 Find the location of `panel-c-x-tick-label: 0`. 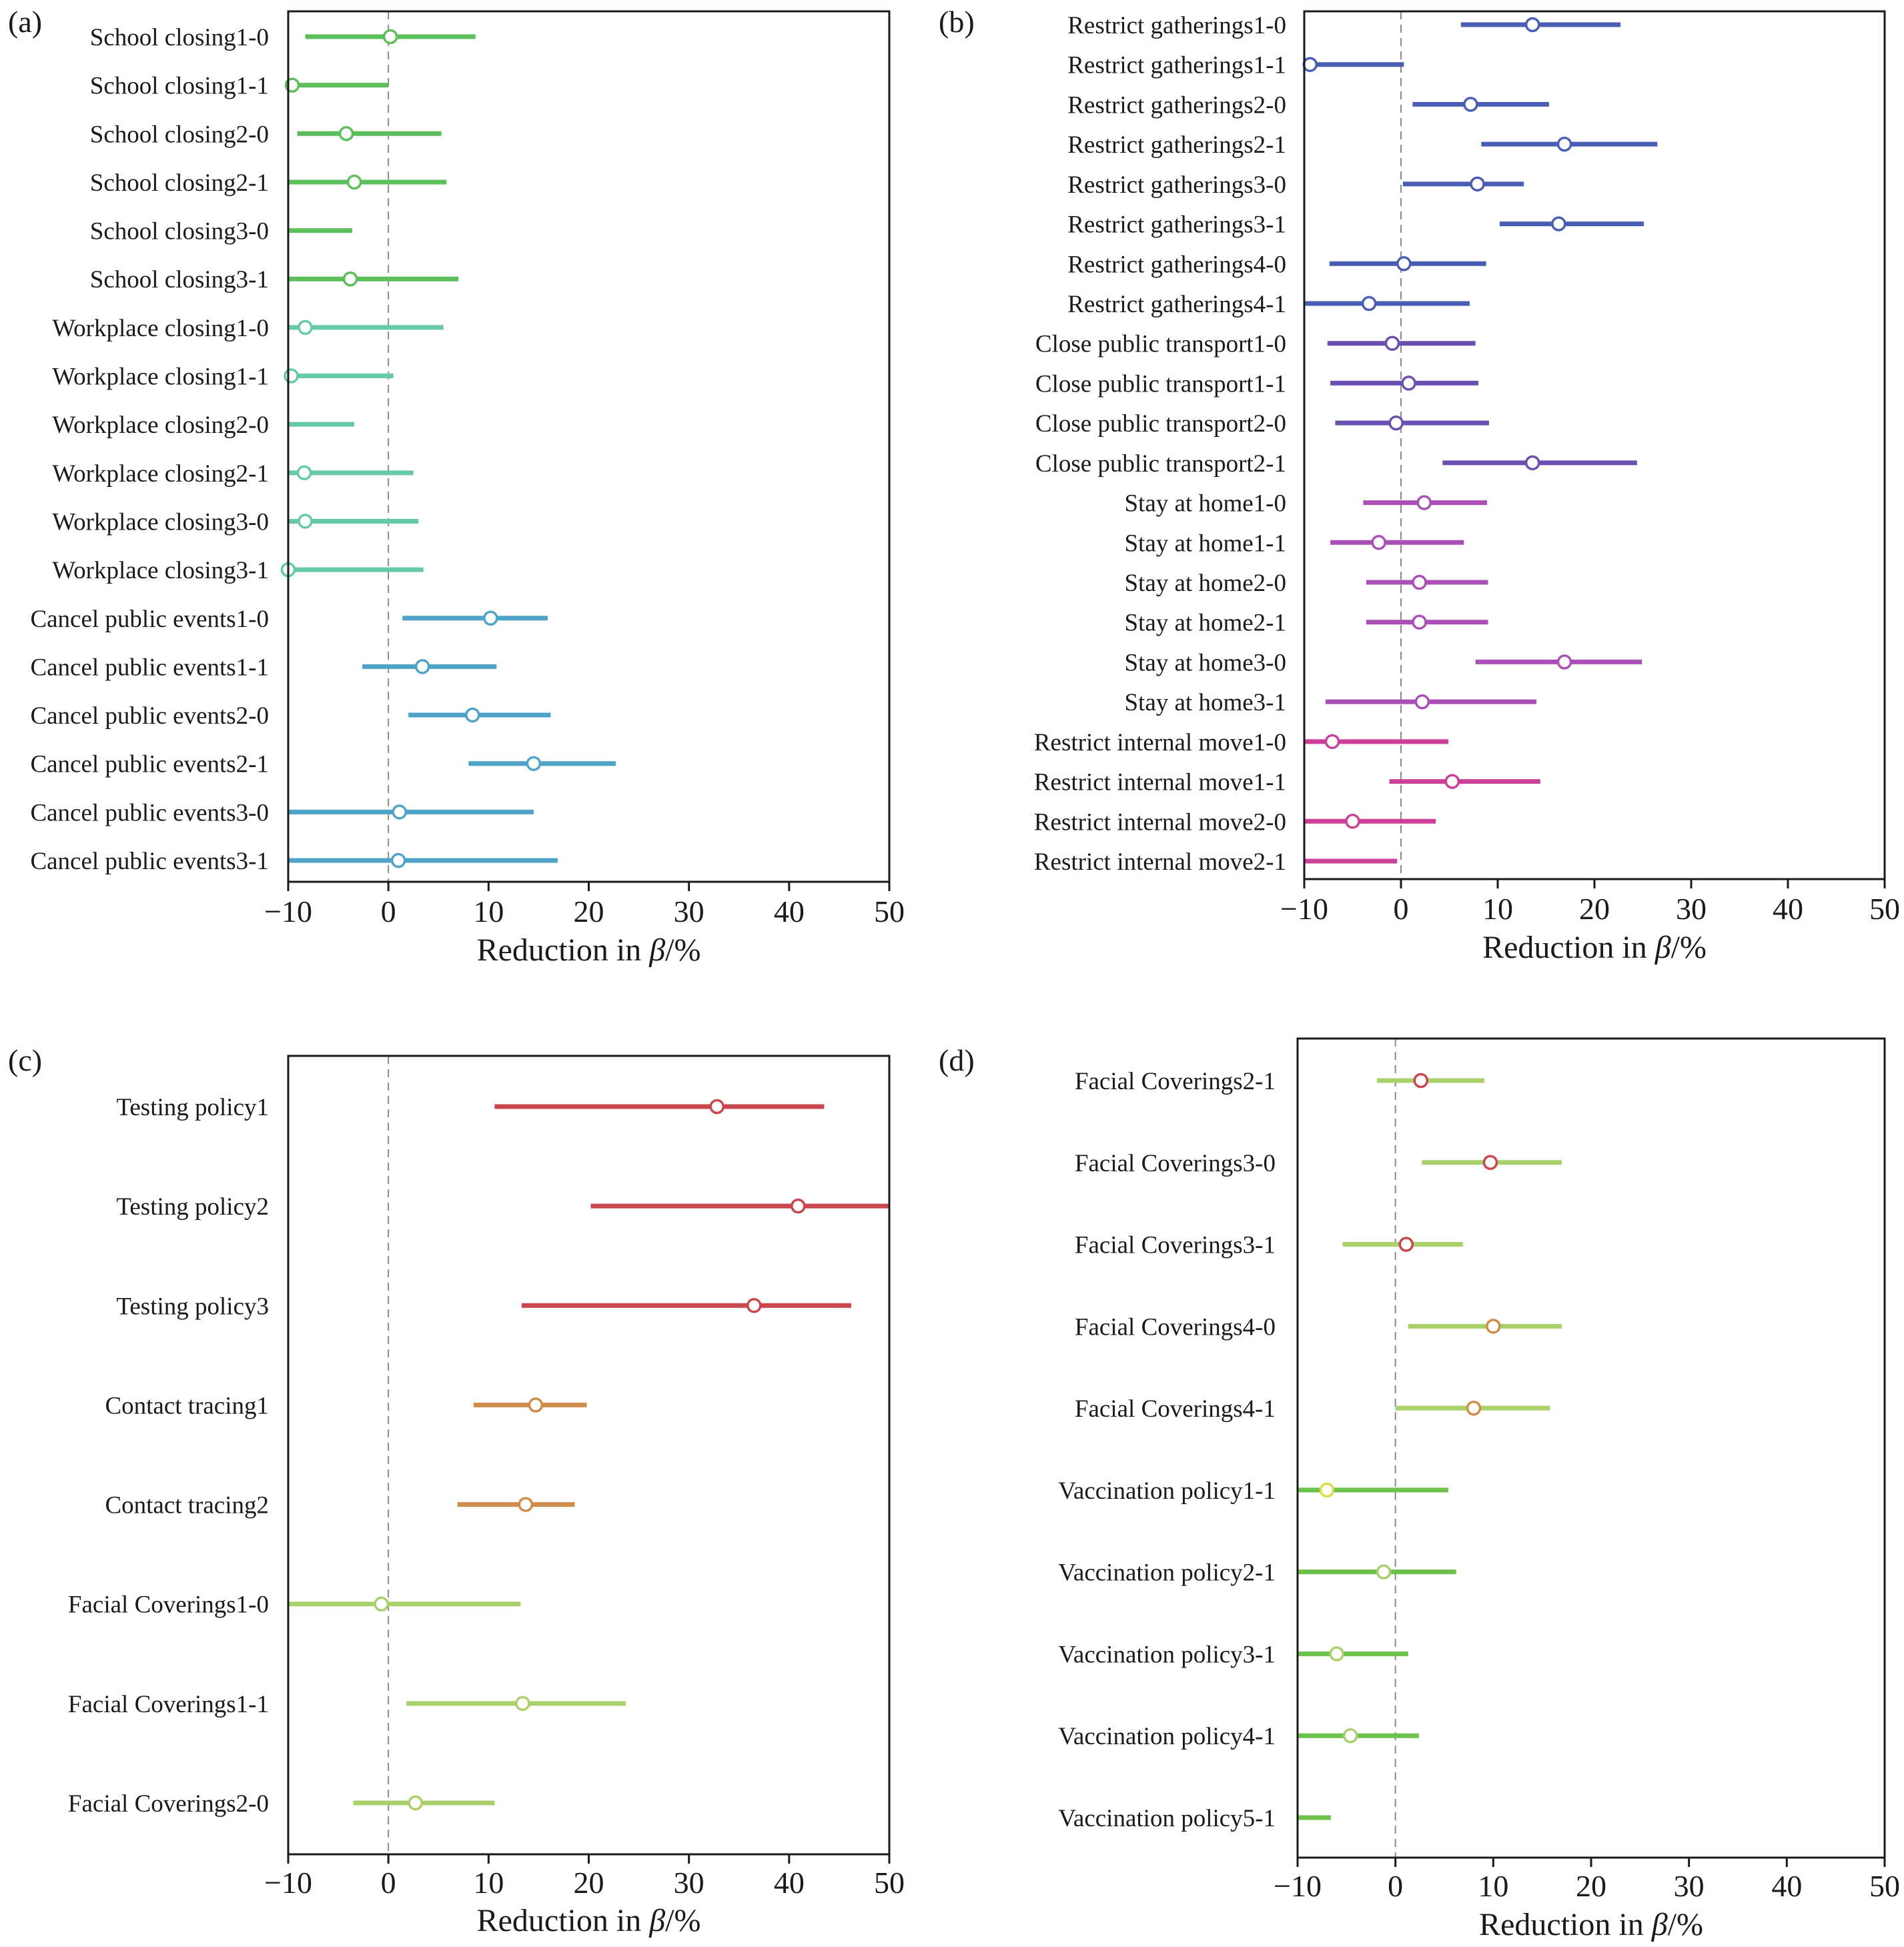

panel-c-x-tick-label: 0 is located at coordinates (388, 1883).